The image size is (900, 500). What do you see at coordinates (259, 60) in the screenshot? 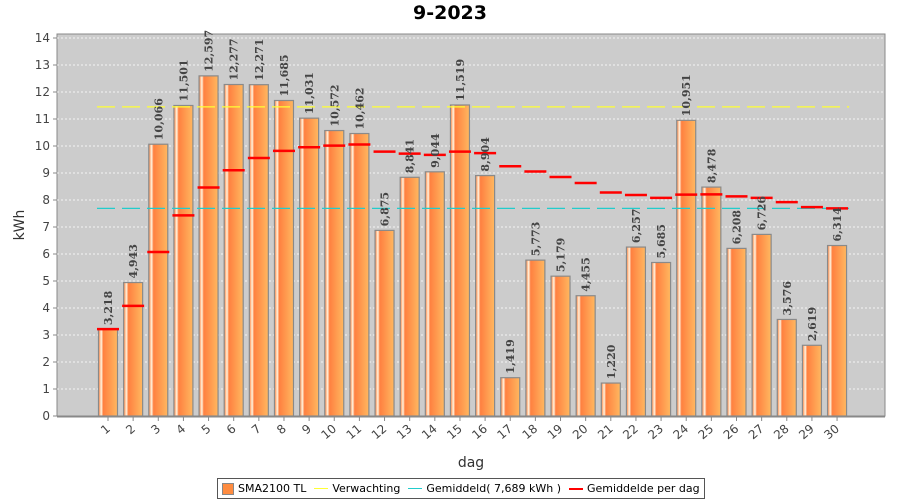
I see `data-label: 12,271` at bounding box center [259, 60].